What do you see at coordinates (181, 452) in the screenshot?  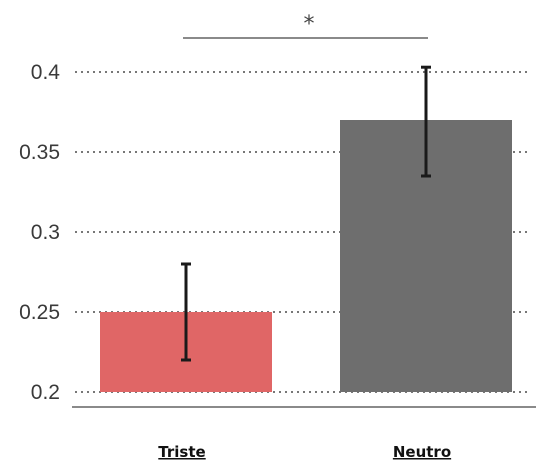 I see `x-tick-label-triste: Triste` at bounding box center [181, 452].